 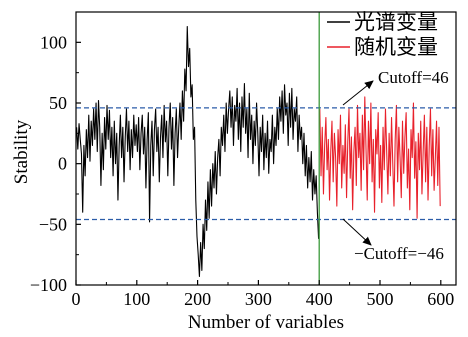 What do you see at coordinates (62, 164) in the screenshot?
I see `y-tick-label-2: 0` at bounding box center [62, 164].